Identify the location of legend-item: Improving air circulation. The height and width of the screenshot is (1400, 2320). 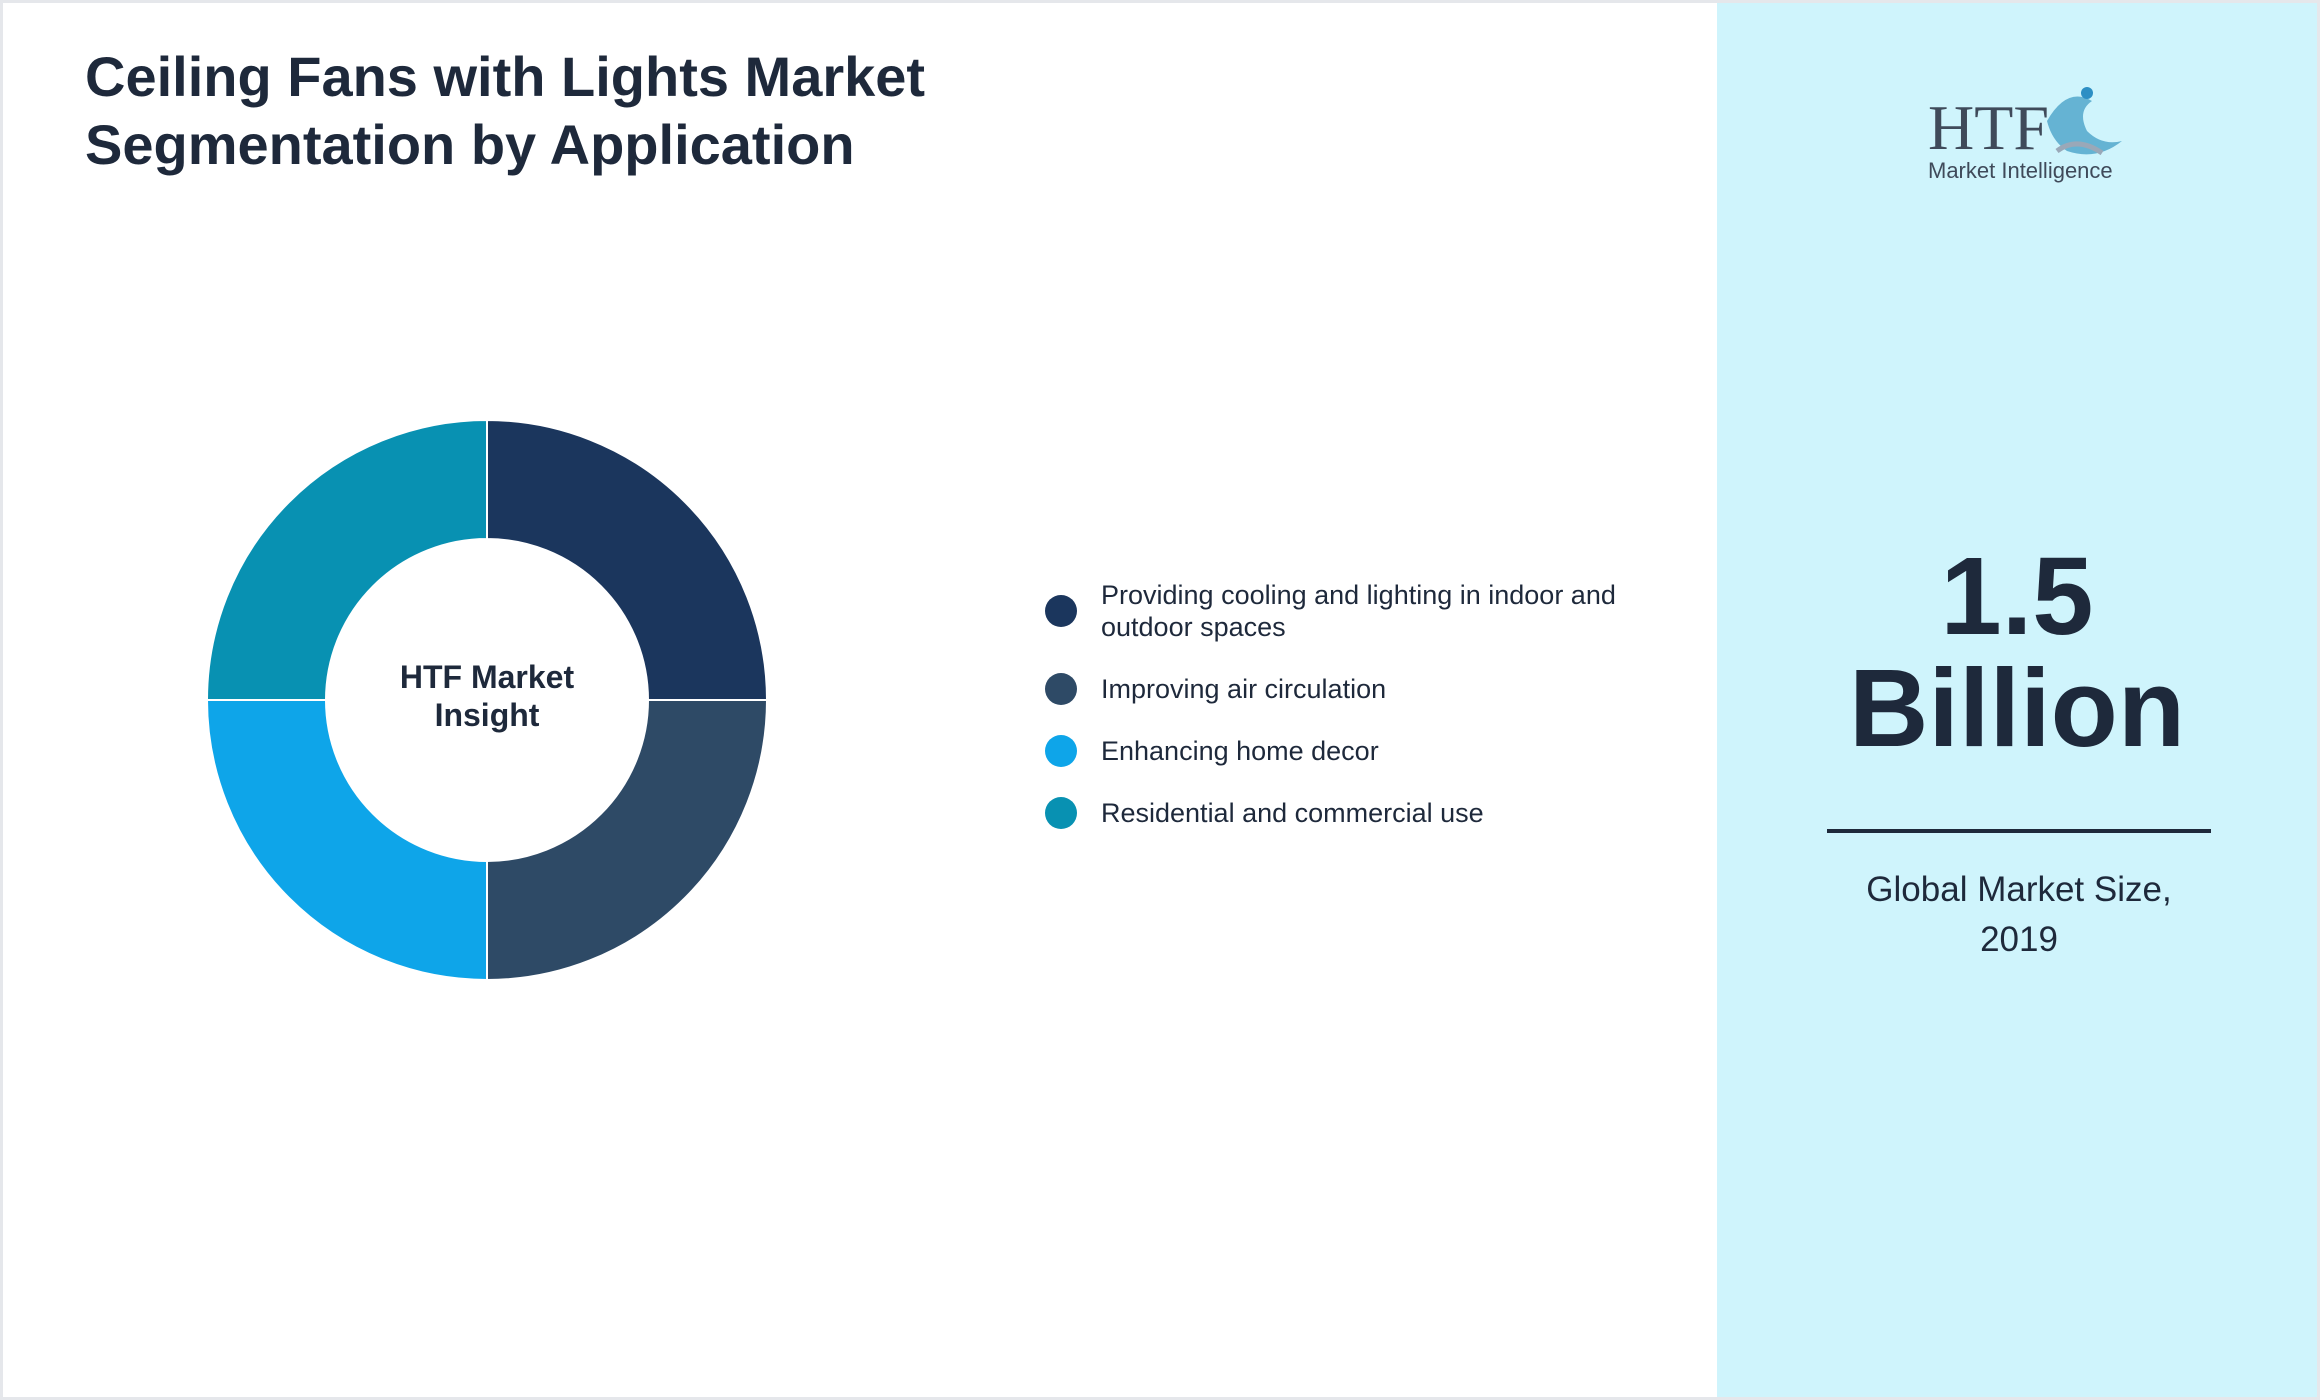
(1355, 689).